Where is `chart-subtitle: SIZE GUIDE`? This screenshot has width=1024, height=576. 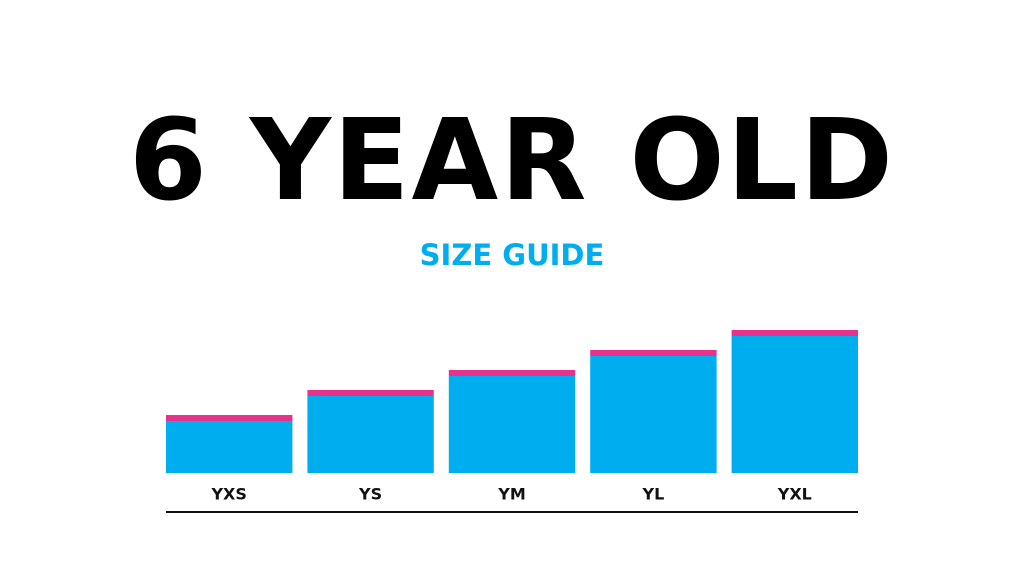
chart-subtitle: SIZE GUIDE is located at coordinates (512, 255).